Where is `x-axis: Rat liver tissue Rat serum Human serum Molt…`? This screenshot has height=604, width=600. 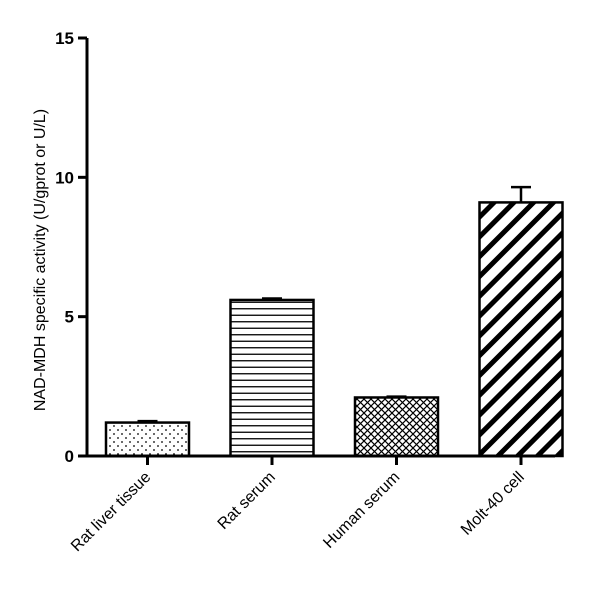
x-axis: Rat liver tissue Rat serum Human serum Molt… is located at coordinates (311, 504).